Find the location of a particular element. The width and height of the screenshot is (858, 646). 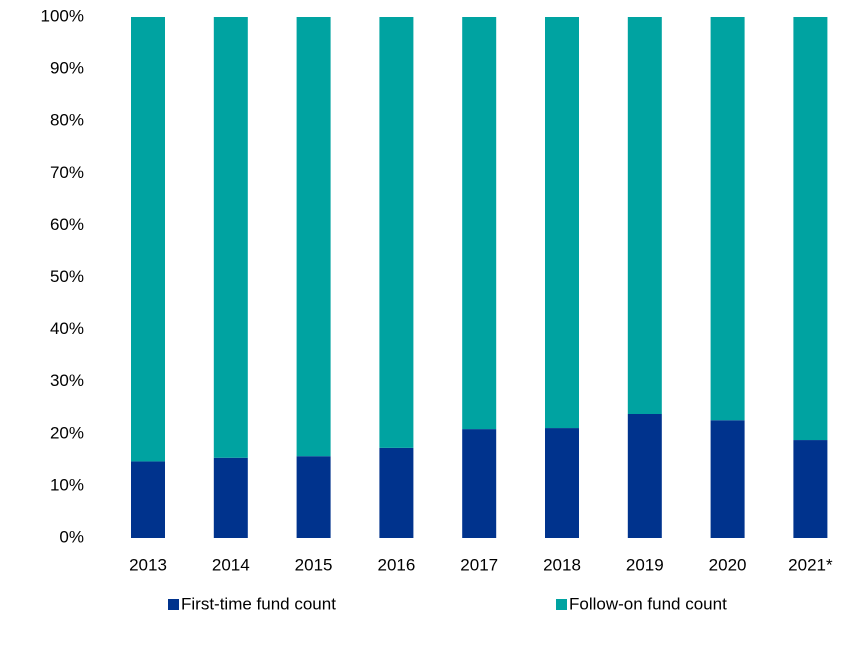

y-tick-label: 70% is located at coordinates (67, 172).